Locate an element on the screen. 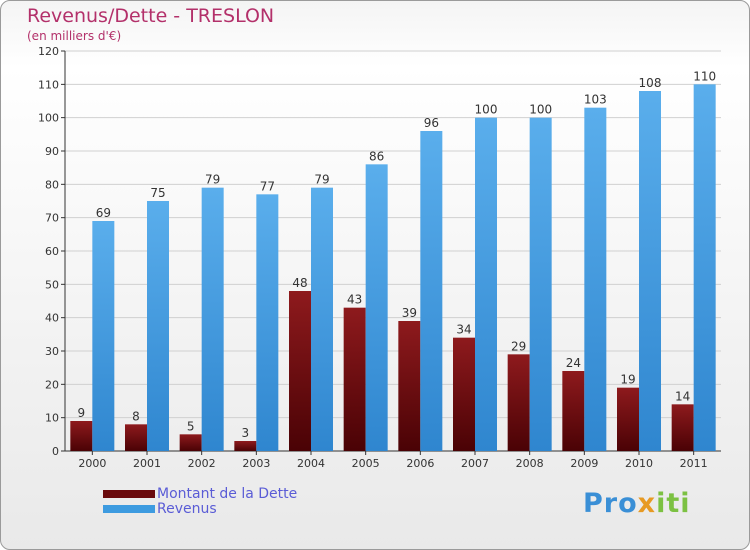 The width and height of the screenshot is (750, 550). y-tick-label: 120 is located at coordinates (48, 51).